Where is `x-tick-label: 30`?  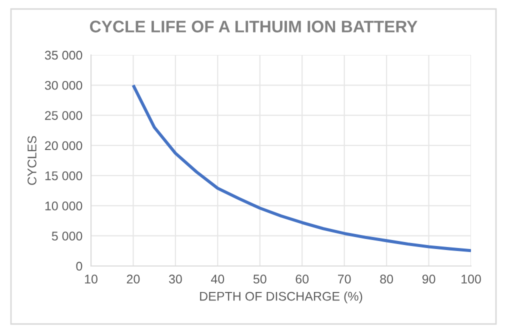
x-tick-label: 30 is located at coordinates (175, 279).